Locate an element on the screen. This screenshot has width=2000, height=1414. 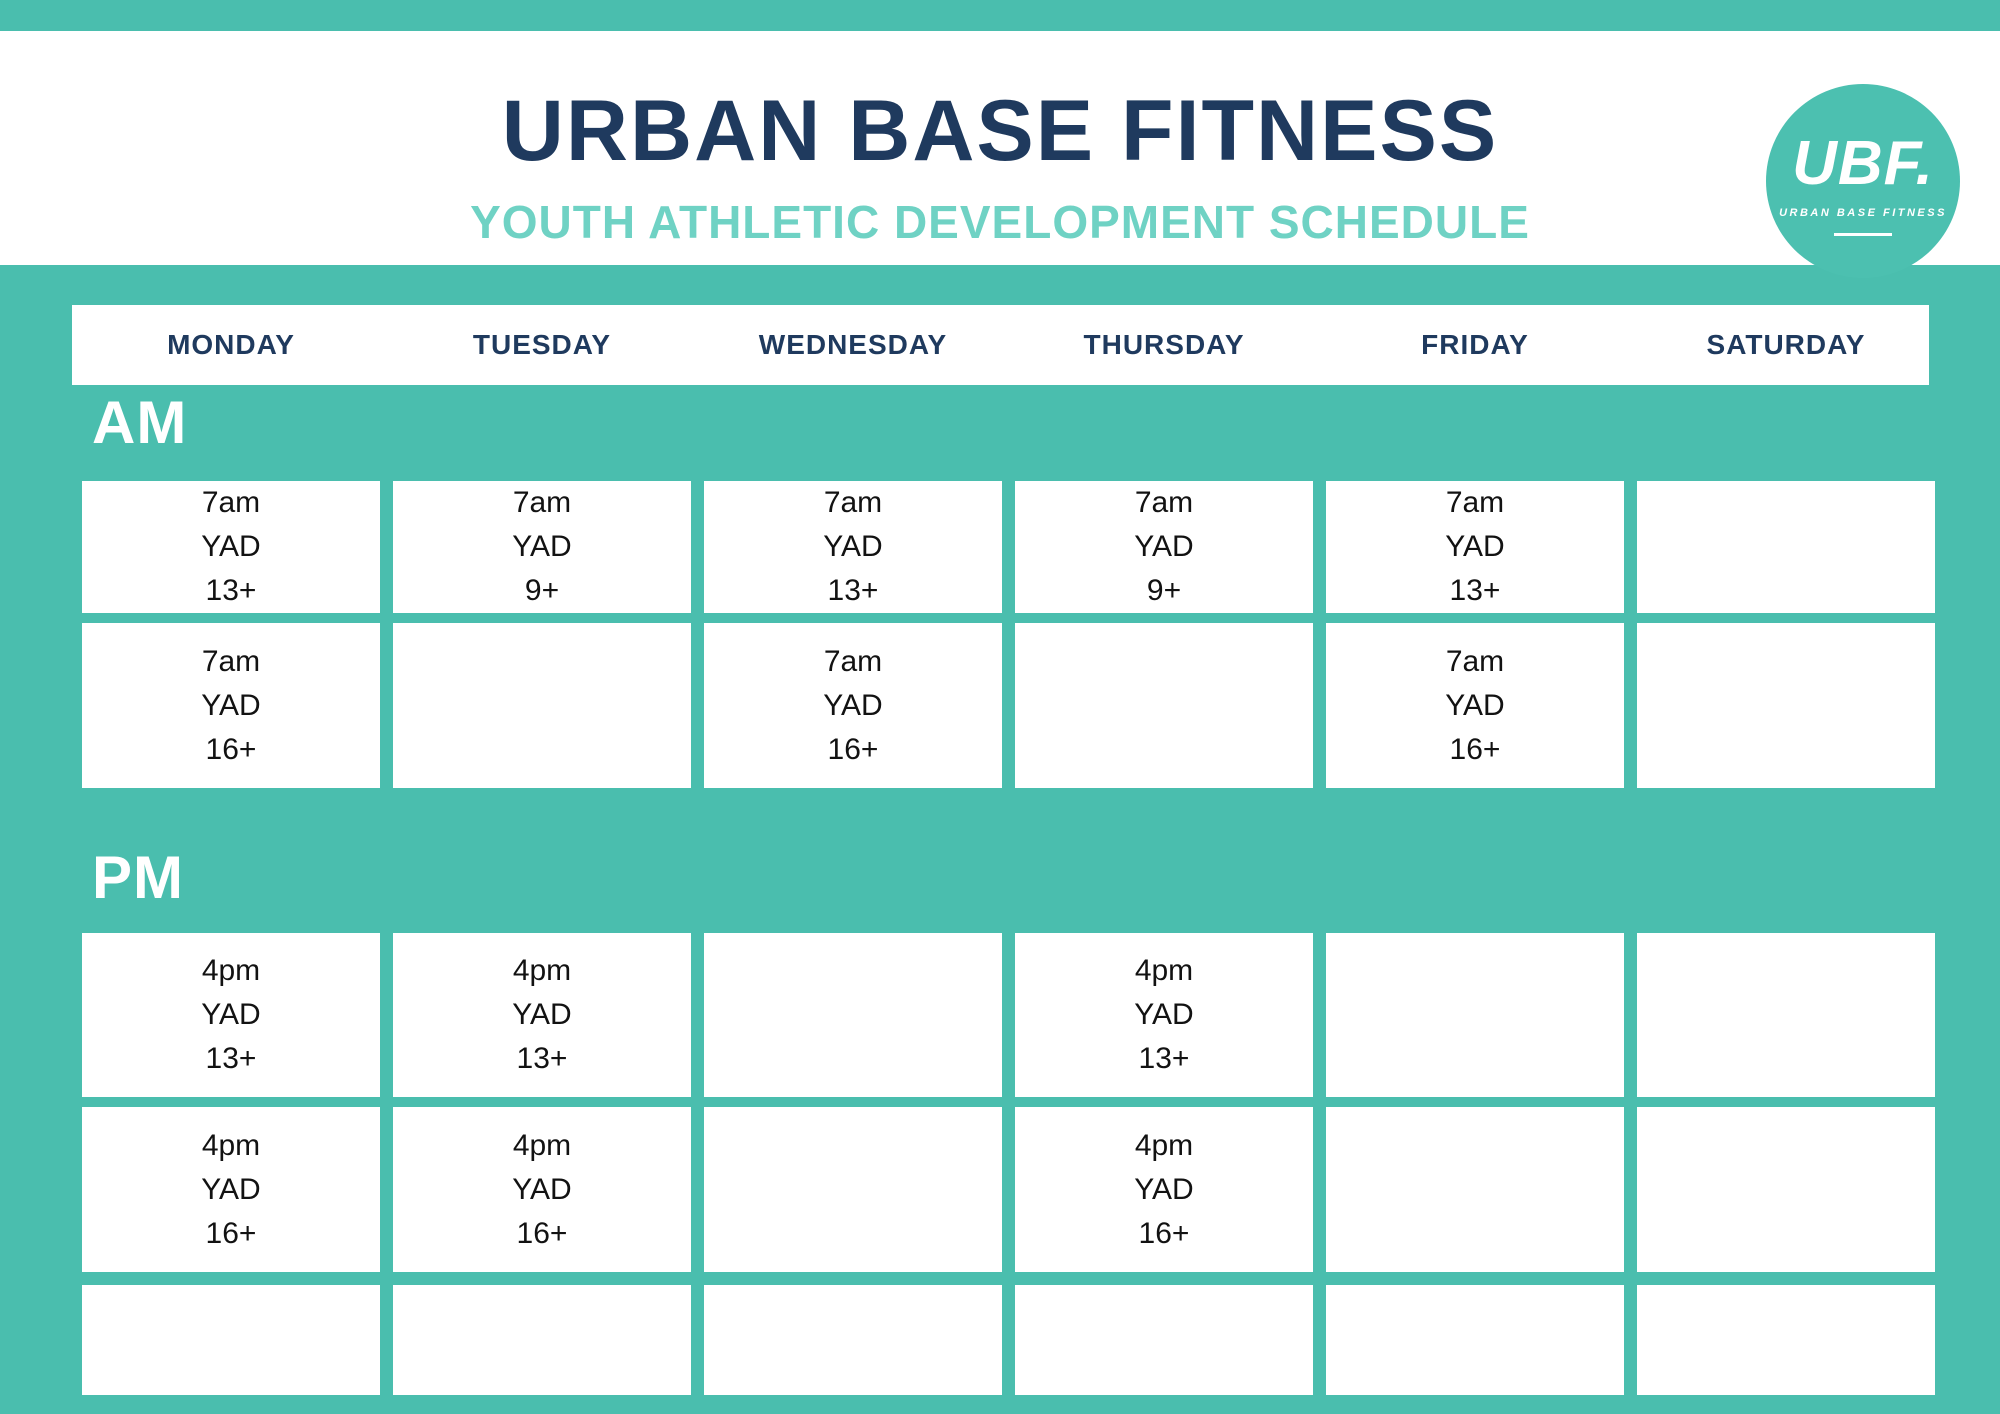
logo-name: URBAN BASE FITNESS is located at coordinates (1863, 212).